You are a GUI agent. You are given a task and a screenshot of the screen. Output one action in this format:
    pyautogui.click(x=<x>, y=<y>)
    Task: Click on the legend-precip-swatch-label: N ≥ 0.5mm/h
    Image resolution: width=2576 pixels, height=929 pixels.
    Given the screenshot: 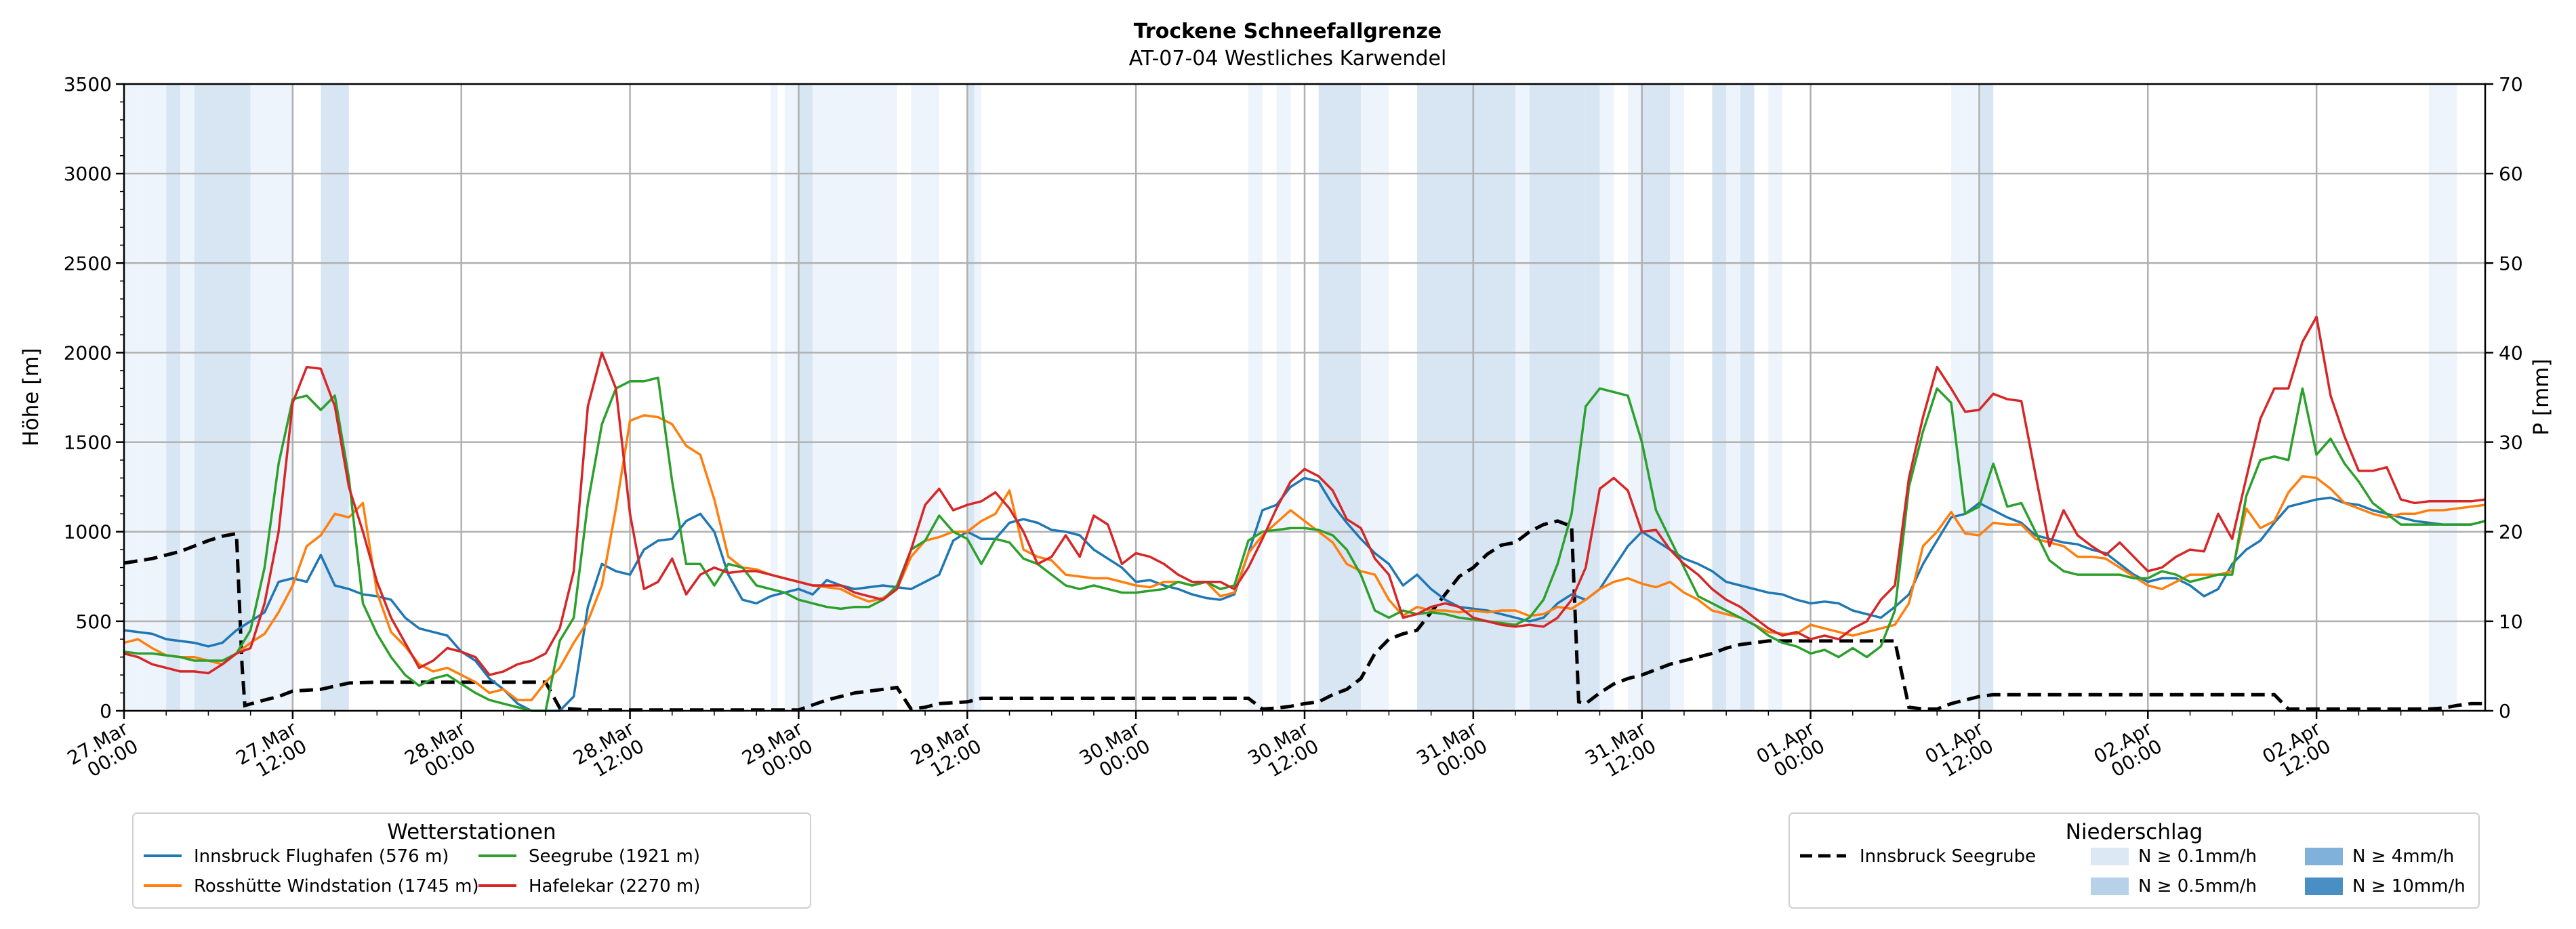 What is the action you would take?
    pyautogui.click(x=2198, y=886)
    